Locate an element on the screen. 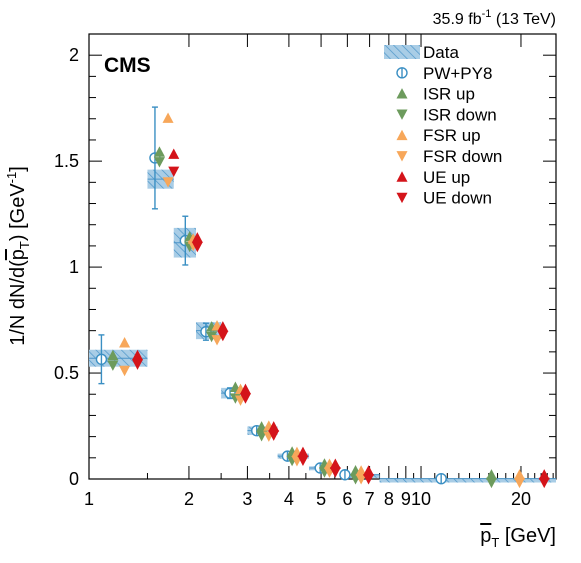 The width and height of the screenshot is (581, 563). x-tick-label: 4 is located at coordinates (289, 499).